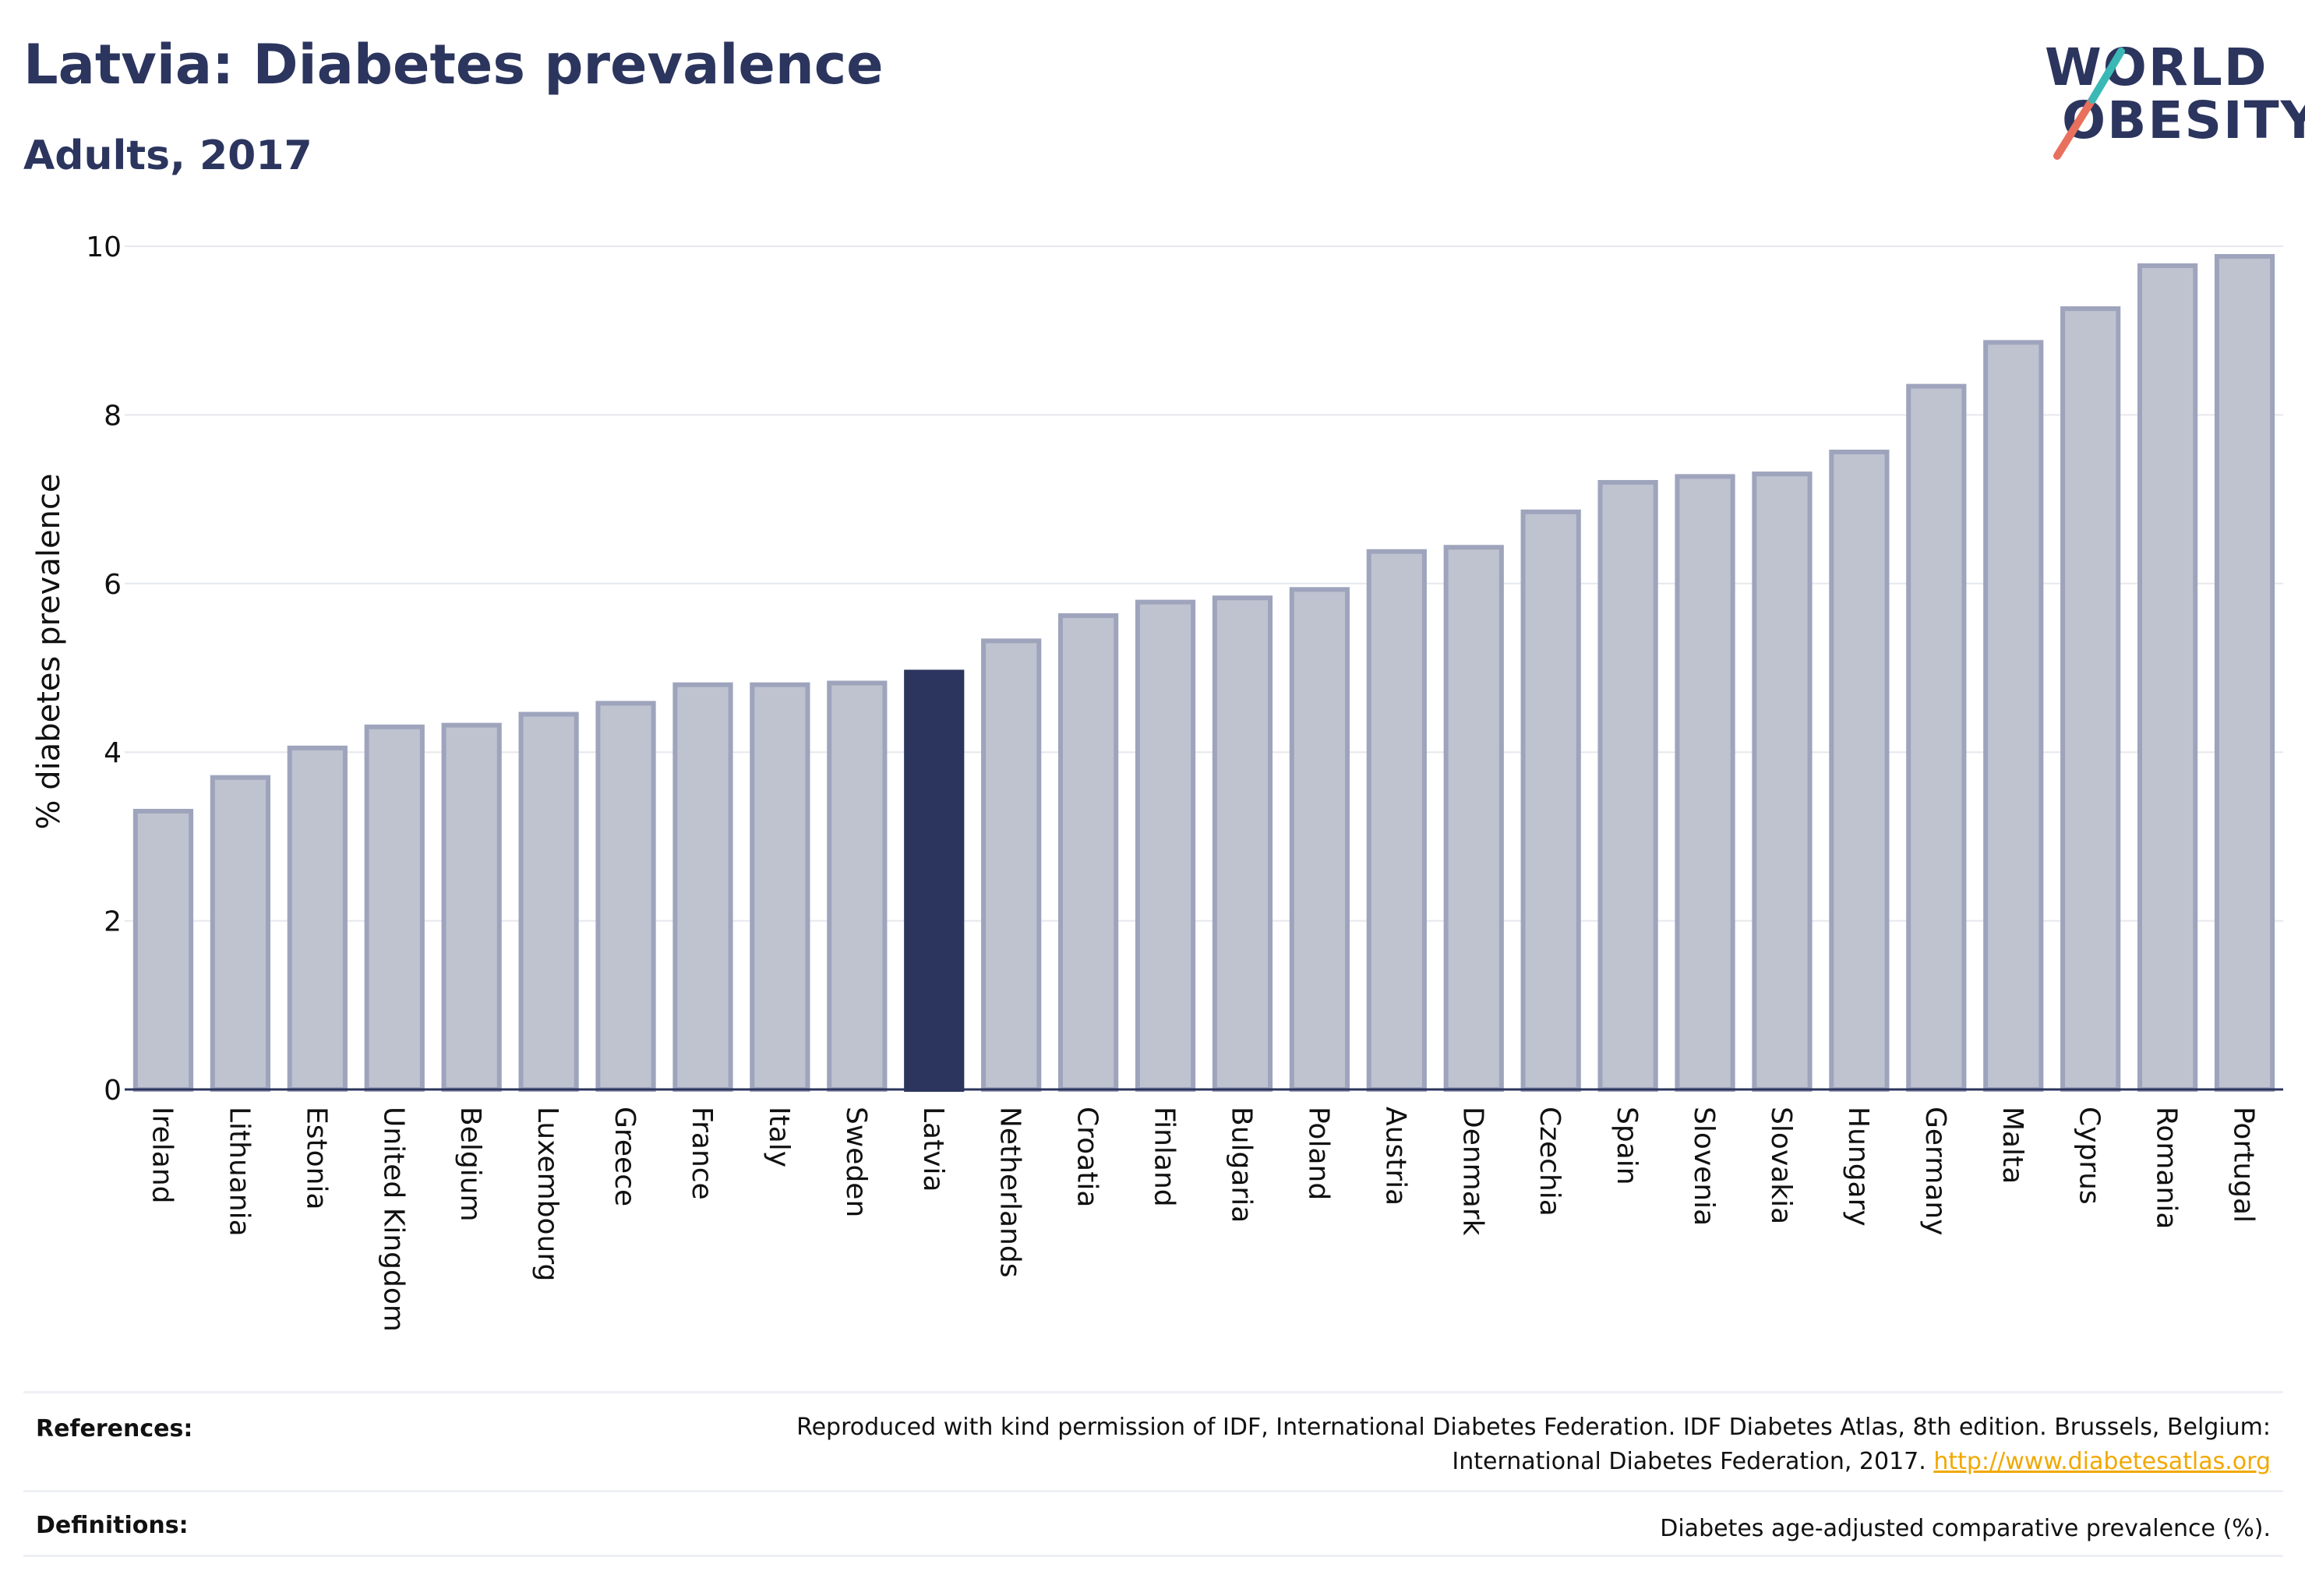 The width and height of the screenshot is (2305, 1596). What do you see at coordinates (1549, 1161) in the screenshot?
I see `x-category-label: Czechia` at bounding box center [1549, 1161].